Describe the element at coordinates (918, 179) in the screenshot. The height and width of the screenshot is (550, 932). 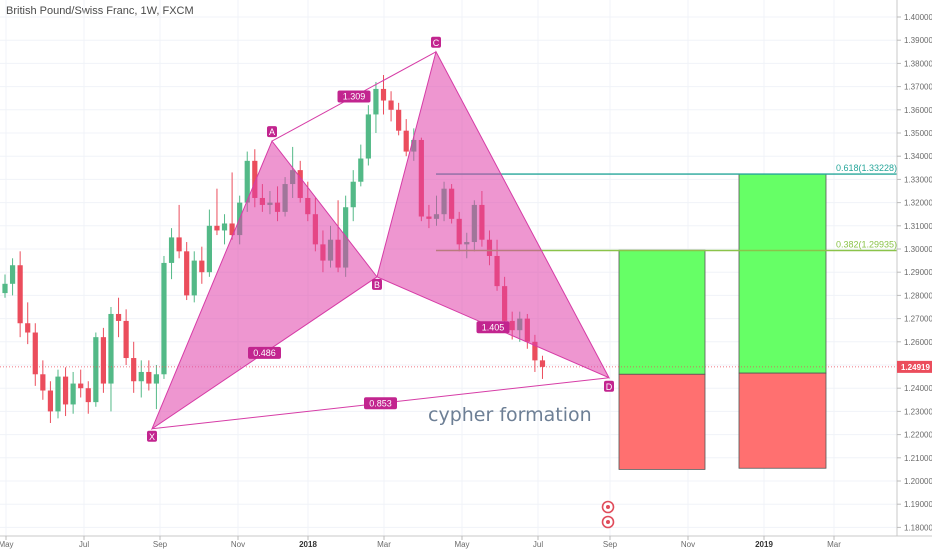
I see `price-tick-label: 1.33000` at that location.